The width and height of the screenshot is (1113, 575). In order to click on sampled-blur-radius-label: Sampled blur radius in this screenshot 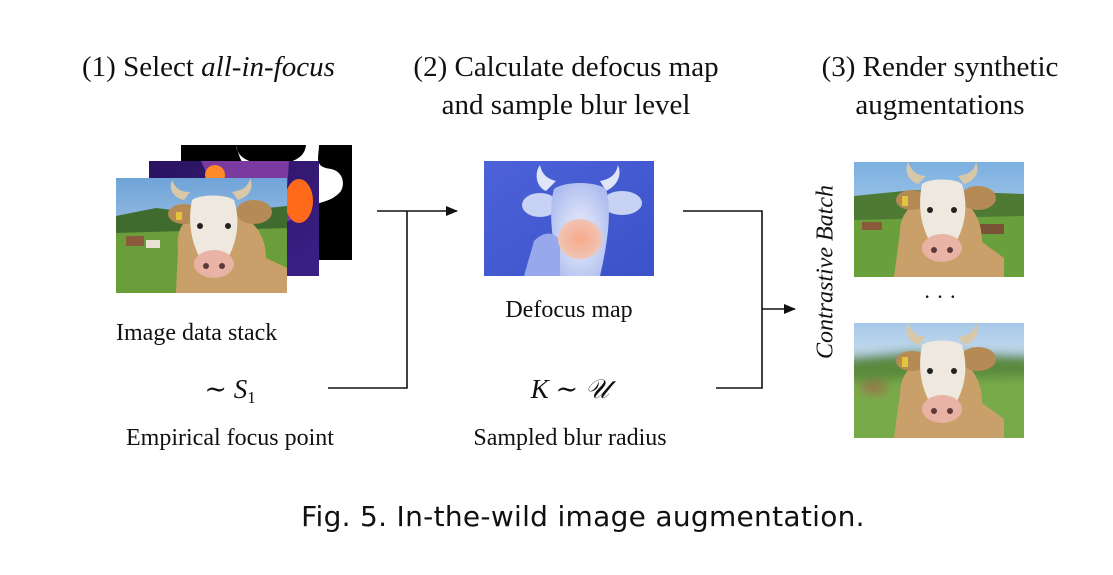, I will do `click(570, 438)`.